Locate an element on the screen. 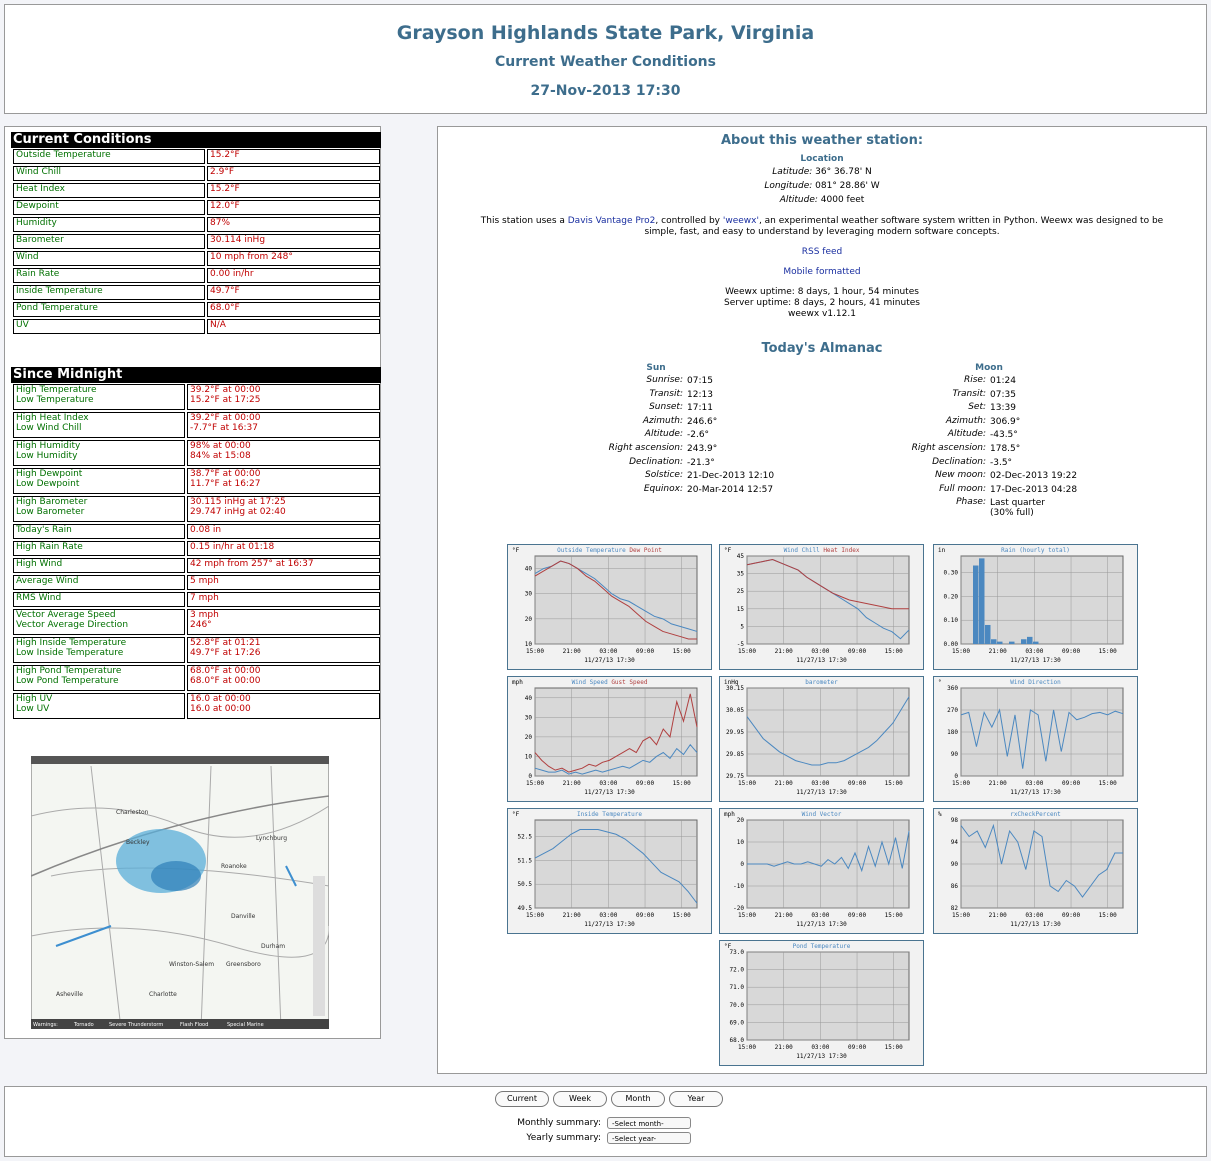 The image size is (1211, 1161). y-tick-label: 15 is located at coordinates (741, 609).